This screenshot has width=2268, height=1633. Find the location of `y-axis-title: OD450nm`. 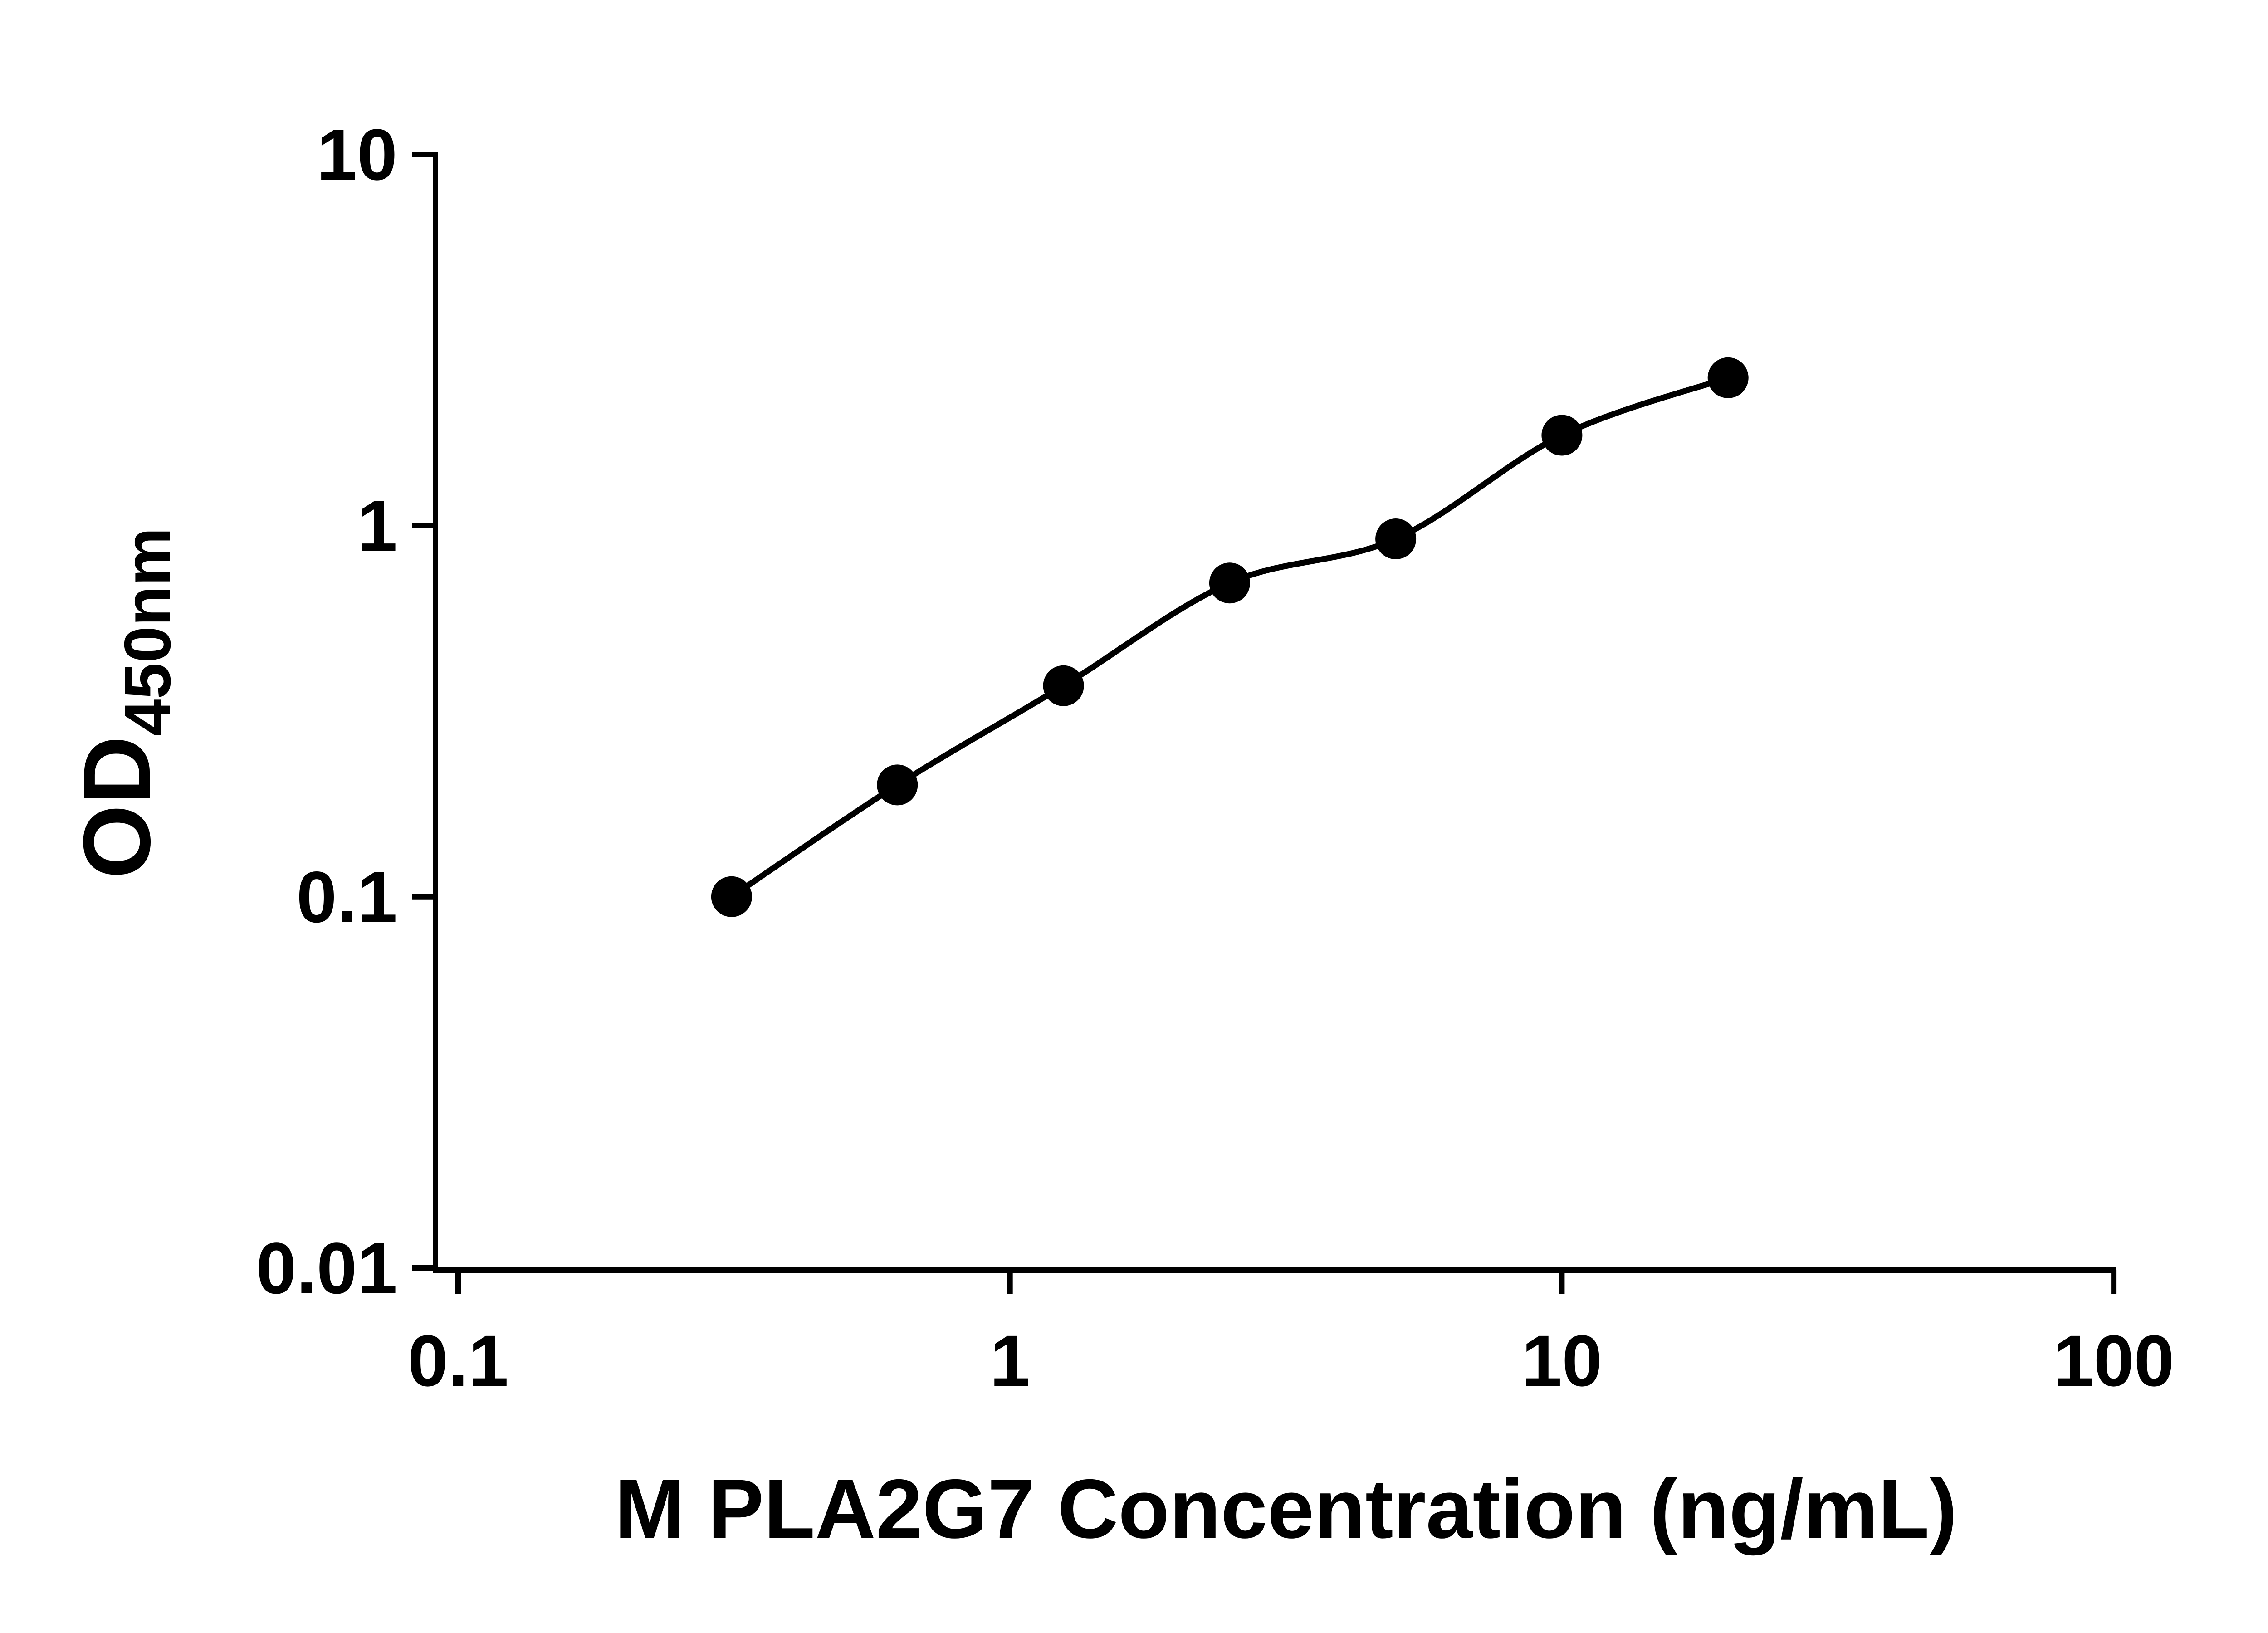

y-axis-title: OD450nm is located at coordinates (124, 703).